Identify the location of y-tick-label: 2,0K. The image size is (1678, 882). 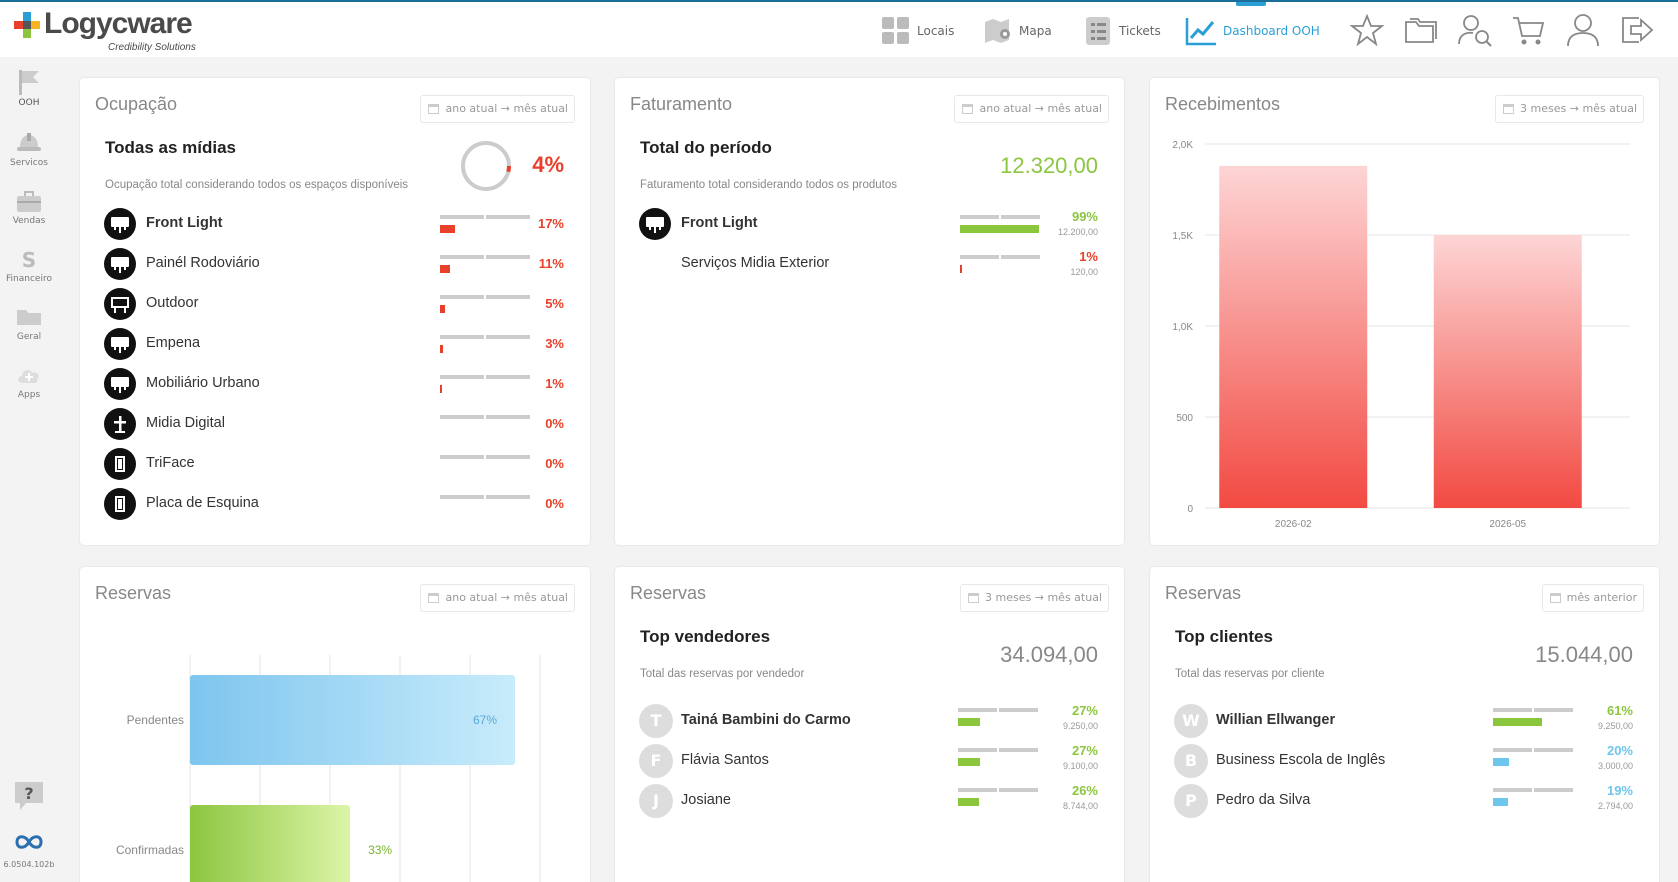
(1182, 145).